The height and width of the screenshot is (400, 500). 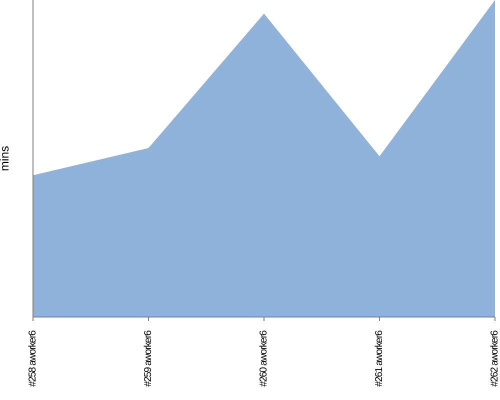 What do you see at coordinates (379, 358) in the screenshot?
I see `x-tick-label: #261 aworker6` at bounding box center [379, 358].